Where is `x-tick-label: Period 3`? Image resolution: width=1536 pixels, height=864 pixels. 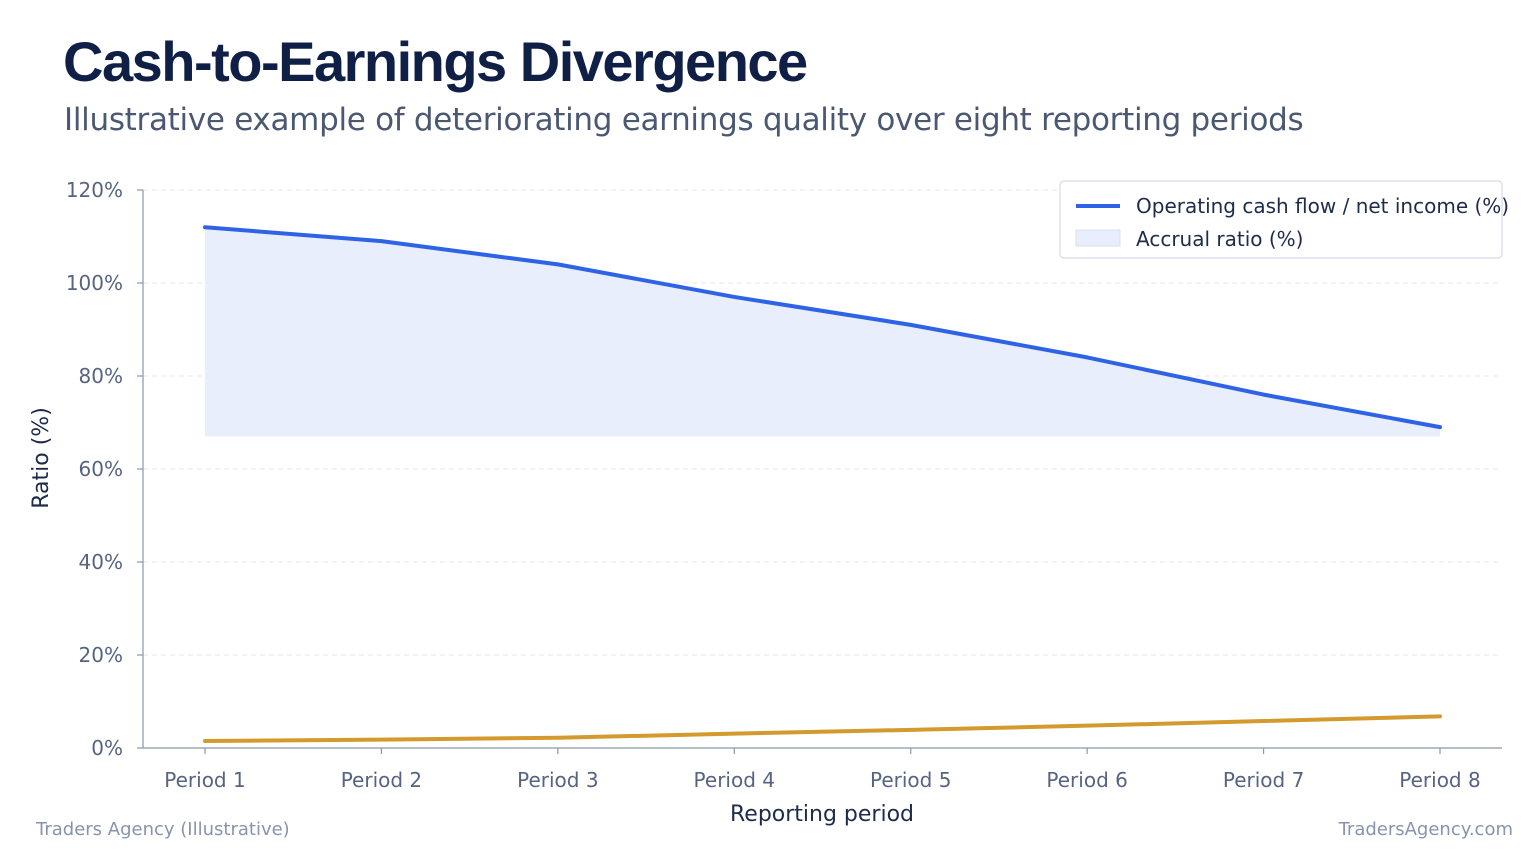 x-tick-label: Period 3 is located at coordinates (557, 780).